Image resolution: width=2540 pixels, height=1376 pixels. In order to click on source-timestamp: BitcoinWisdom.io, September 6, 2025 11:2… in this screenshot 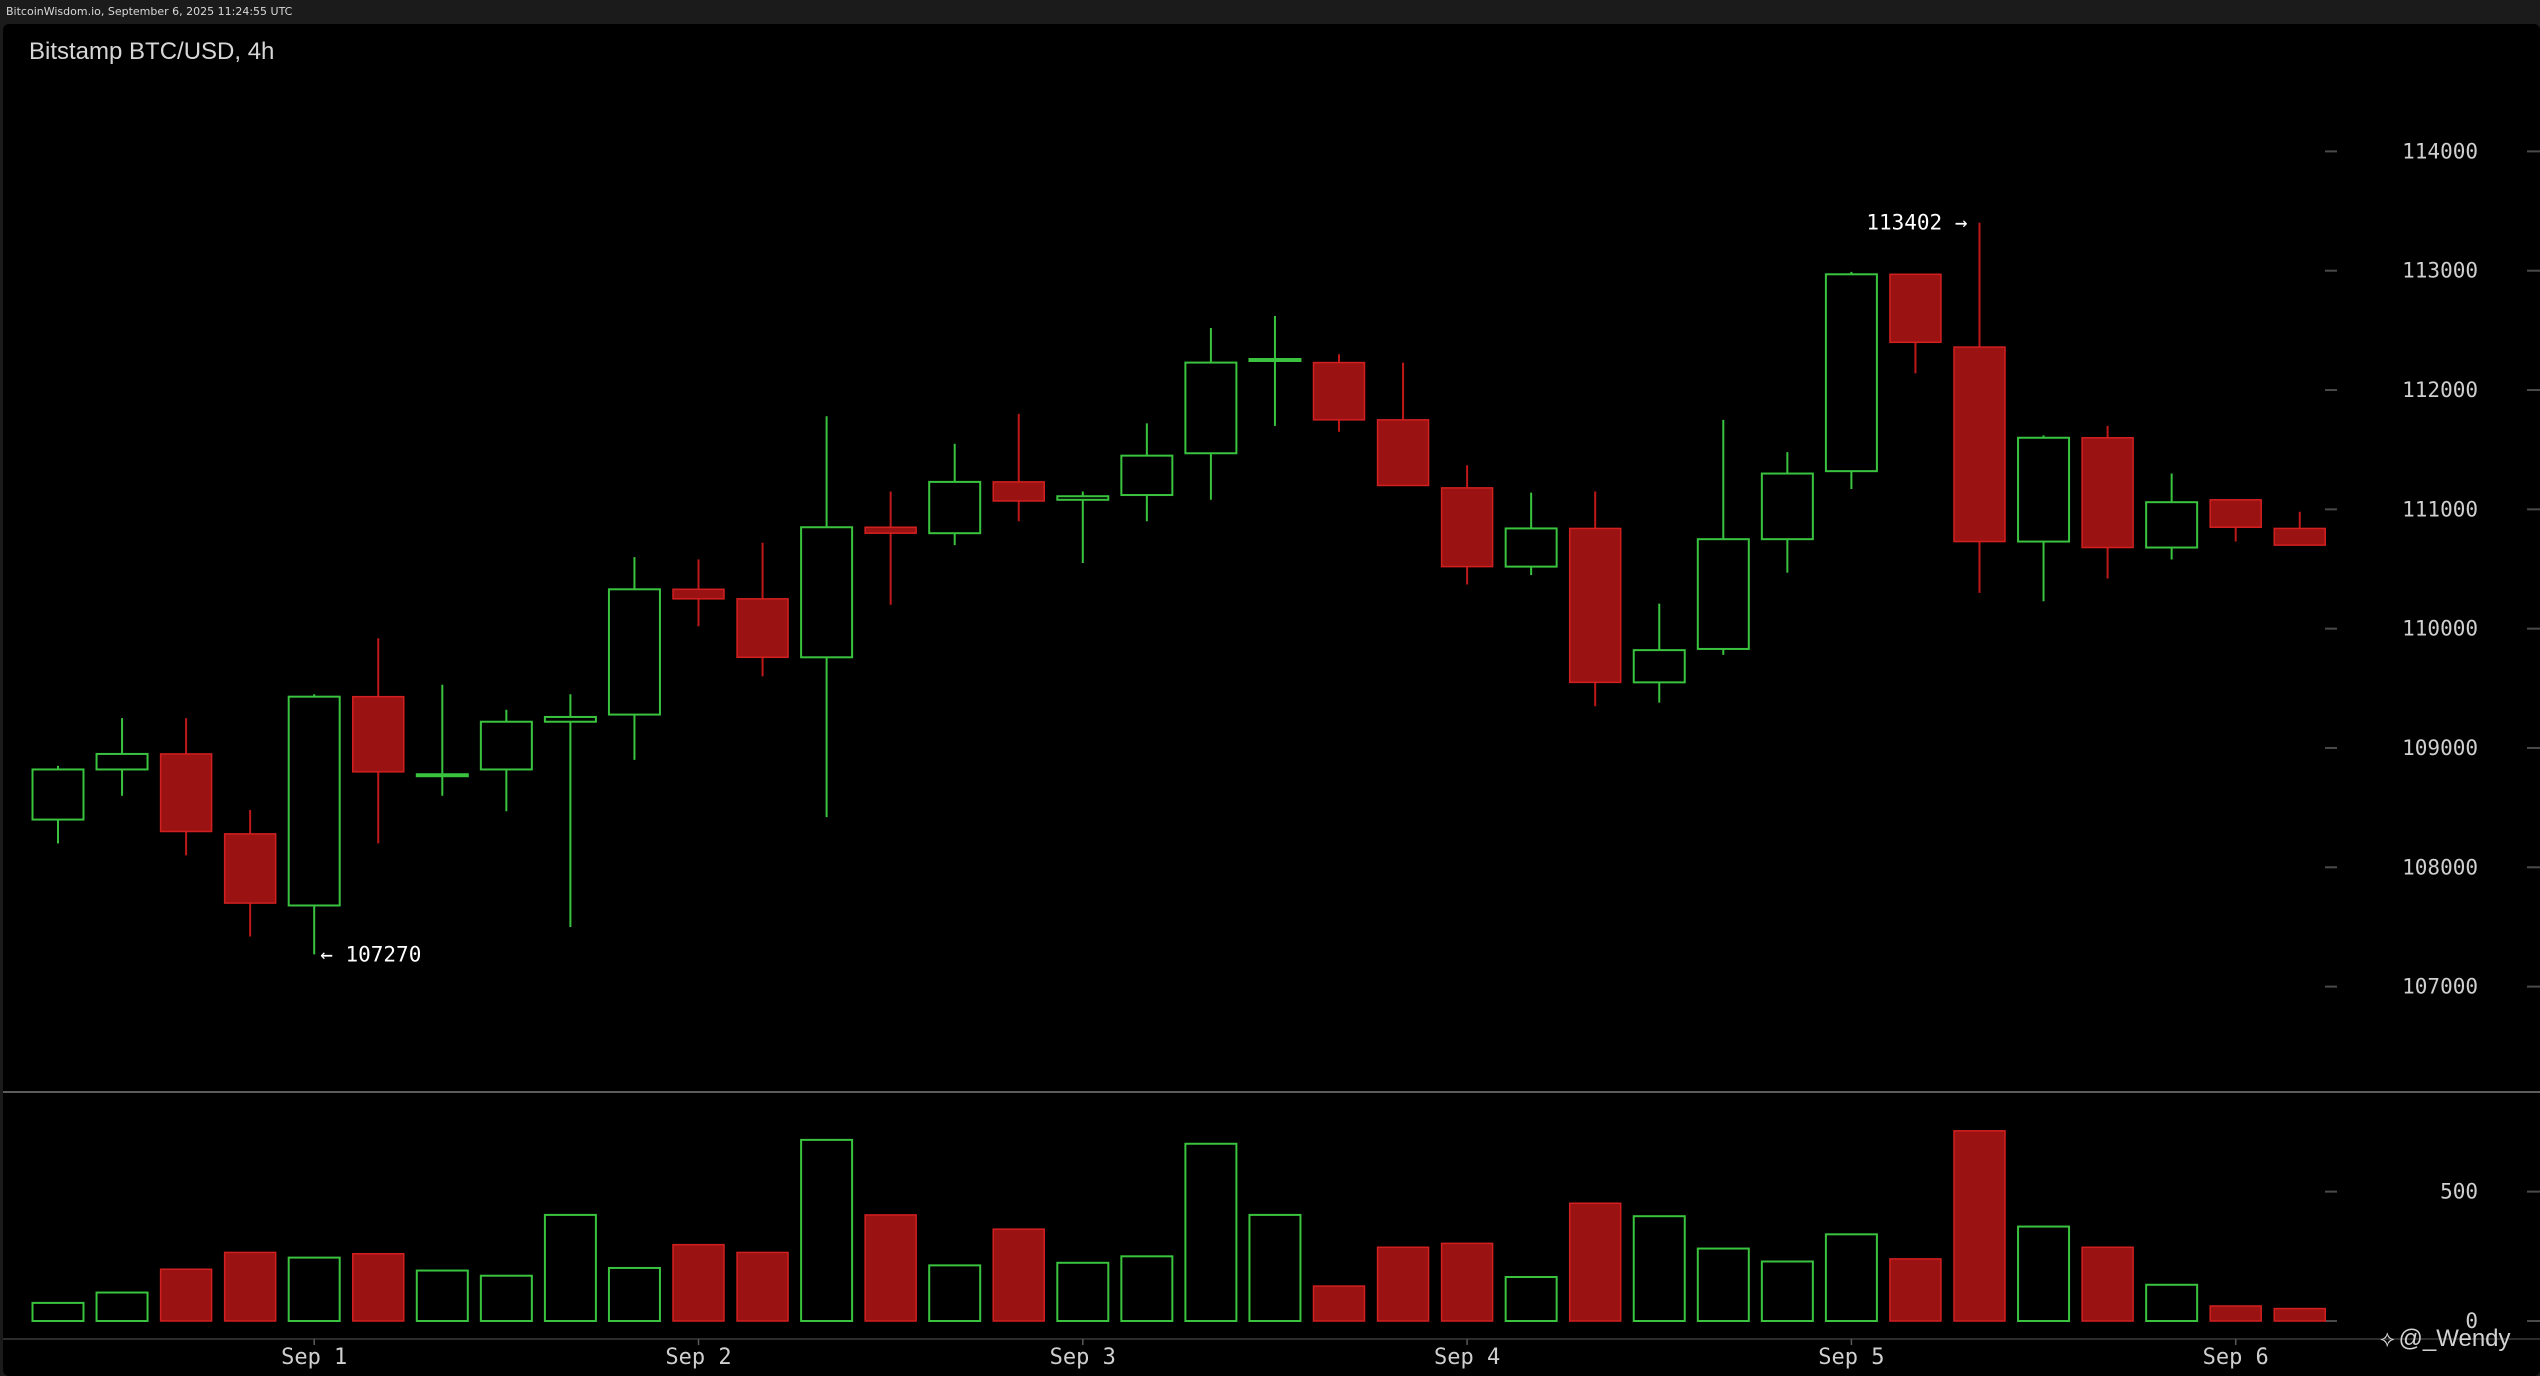, I will do `click(149, 11)`.